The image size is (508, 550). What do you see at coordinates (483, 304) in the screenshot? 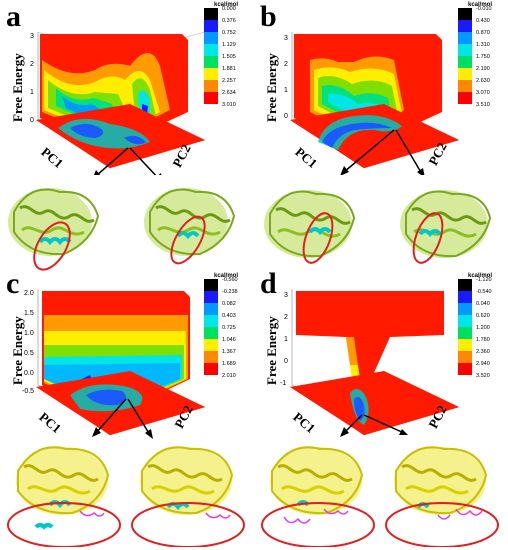
I see `colorbar-label: 0.040` at bounding box center [483, 304].